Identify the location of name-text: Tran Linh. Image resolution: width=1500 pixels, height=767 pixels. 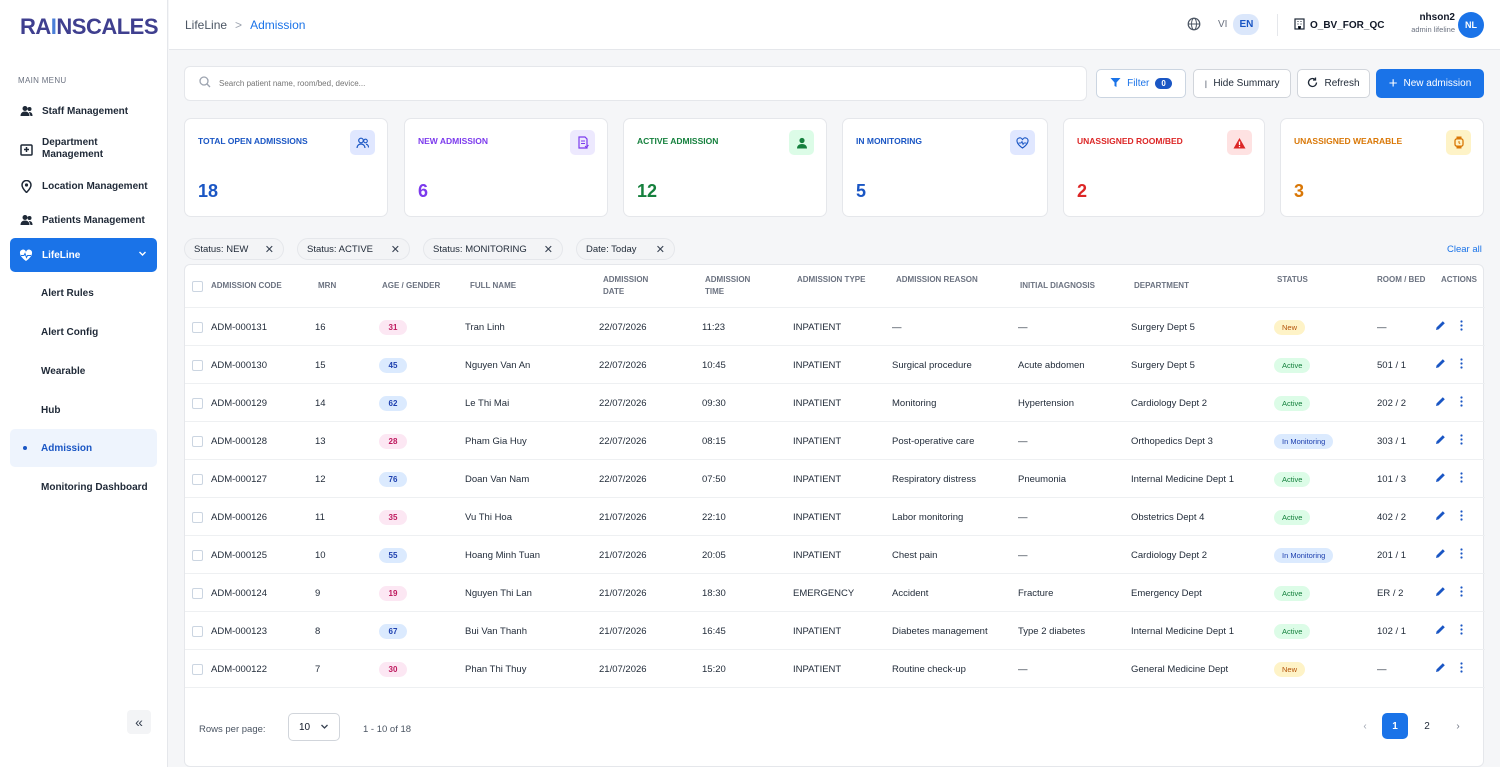
(485, 327).